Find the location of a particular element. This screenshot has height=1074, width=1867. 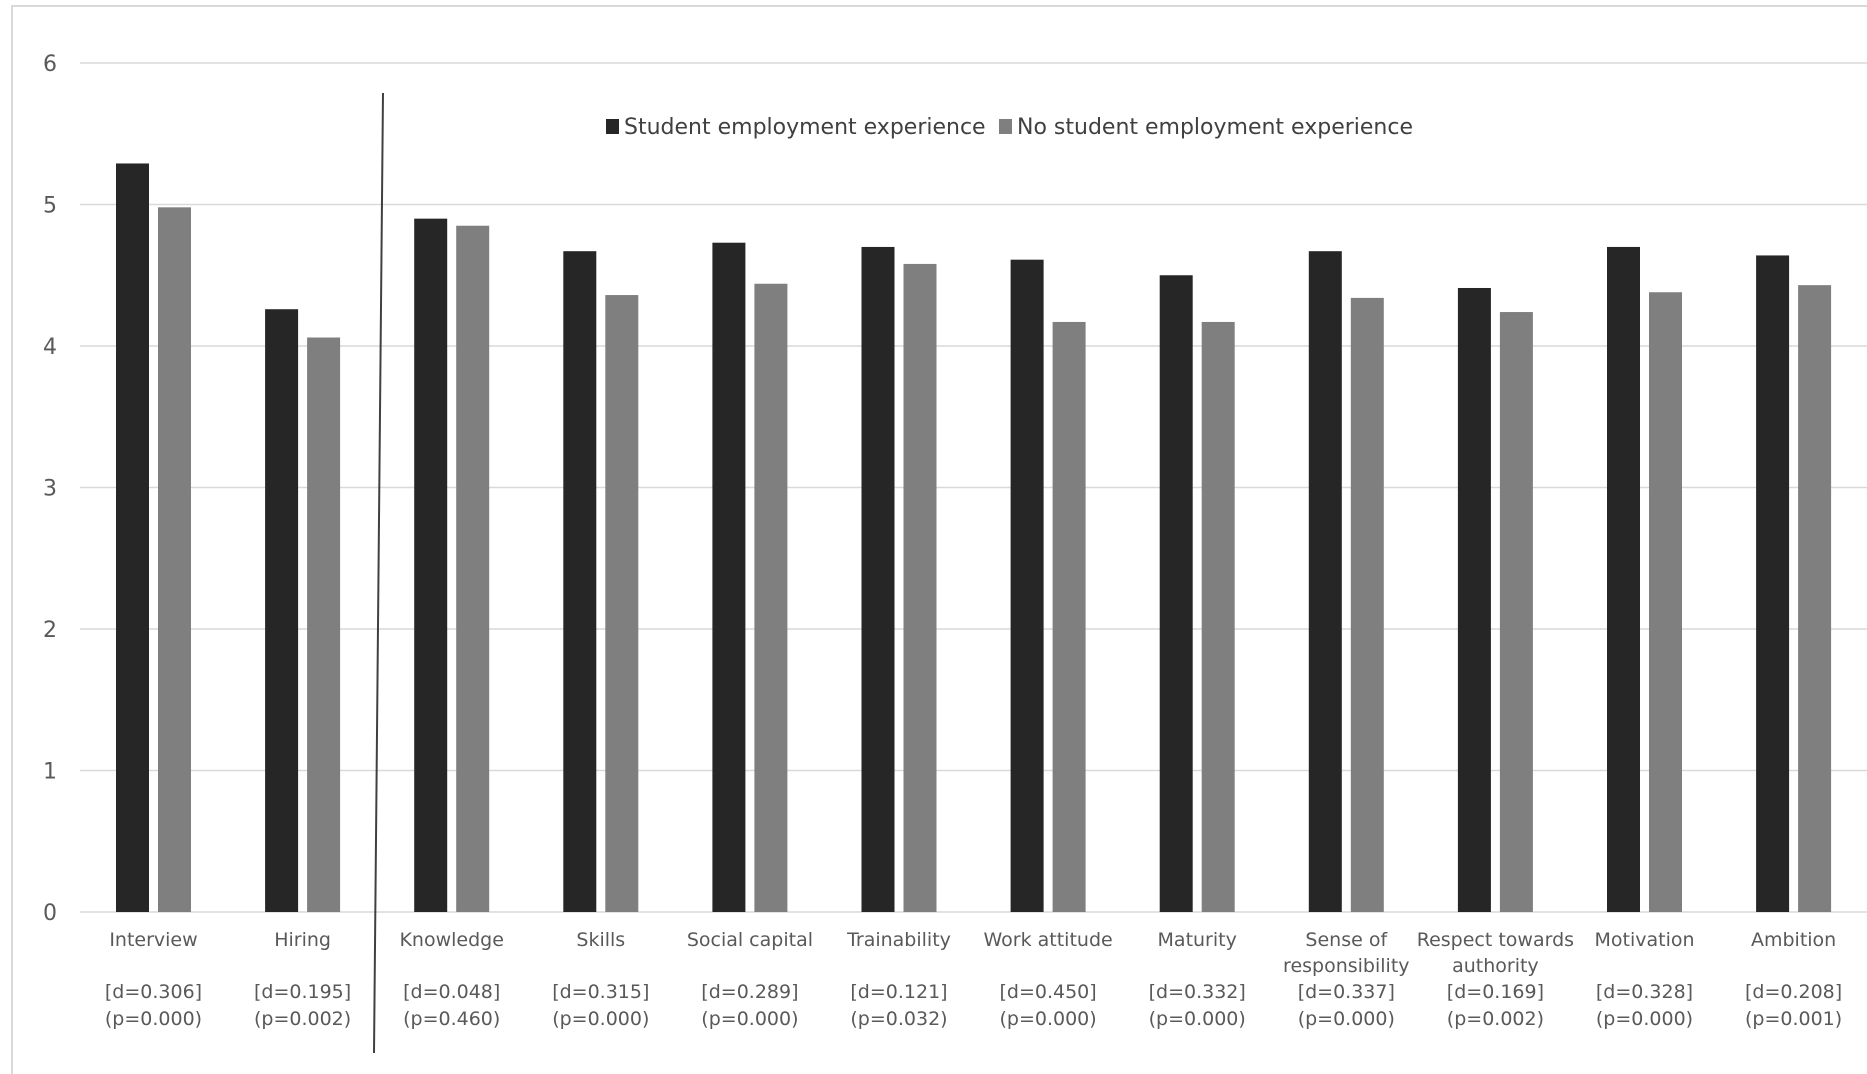

x-category-label: Knowledge is located at coordinates (451, 940).